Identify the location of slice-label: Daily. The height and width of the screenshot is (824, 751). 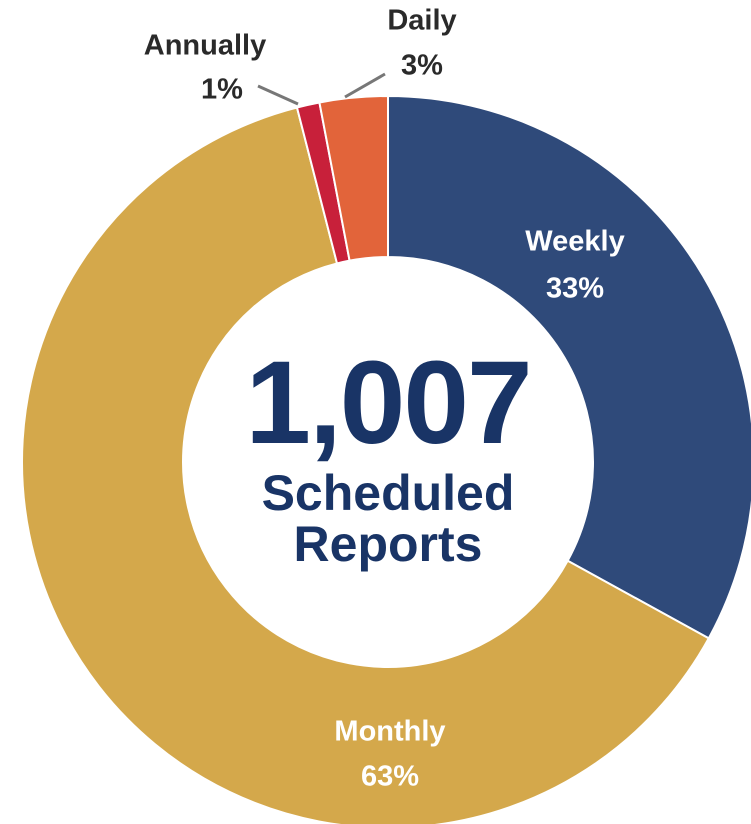
(421, 21).